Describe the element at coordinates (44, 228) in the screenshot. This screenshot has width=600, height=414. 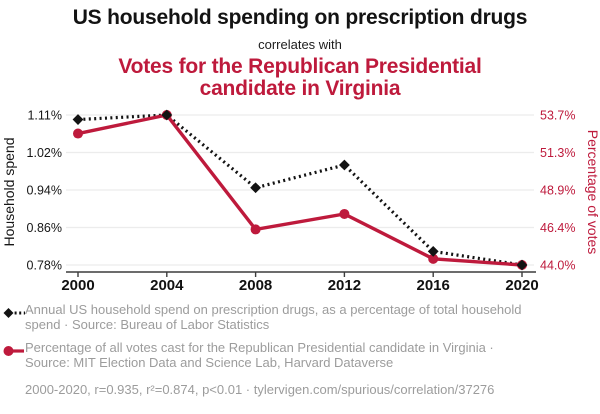
I see `left-axis-tick-label: 0.86%` at that location.